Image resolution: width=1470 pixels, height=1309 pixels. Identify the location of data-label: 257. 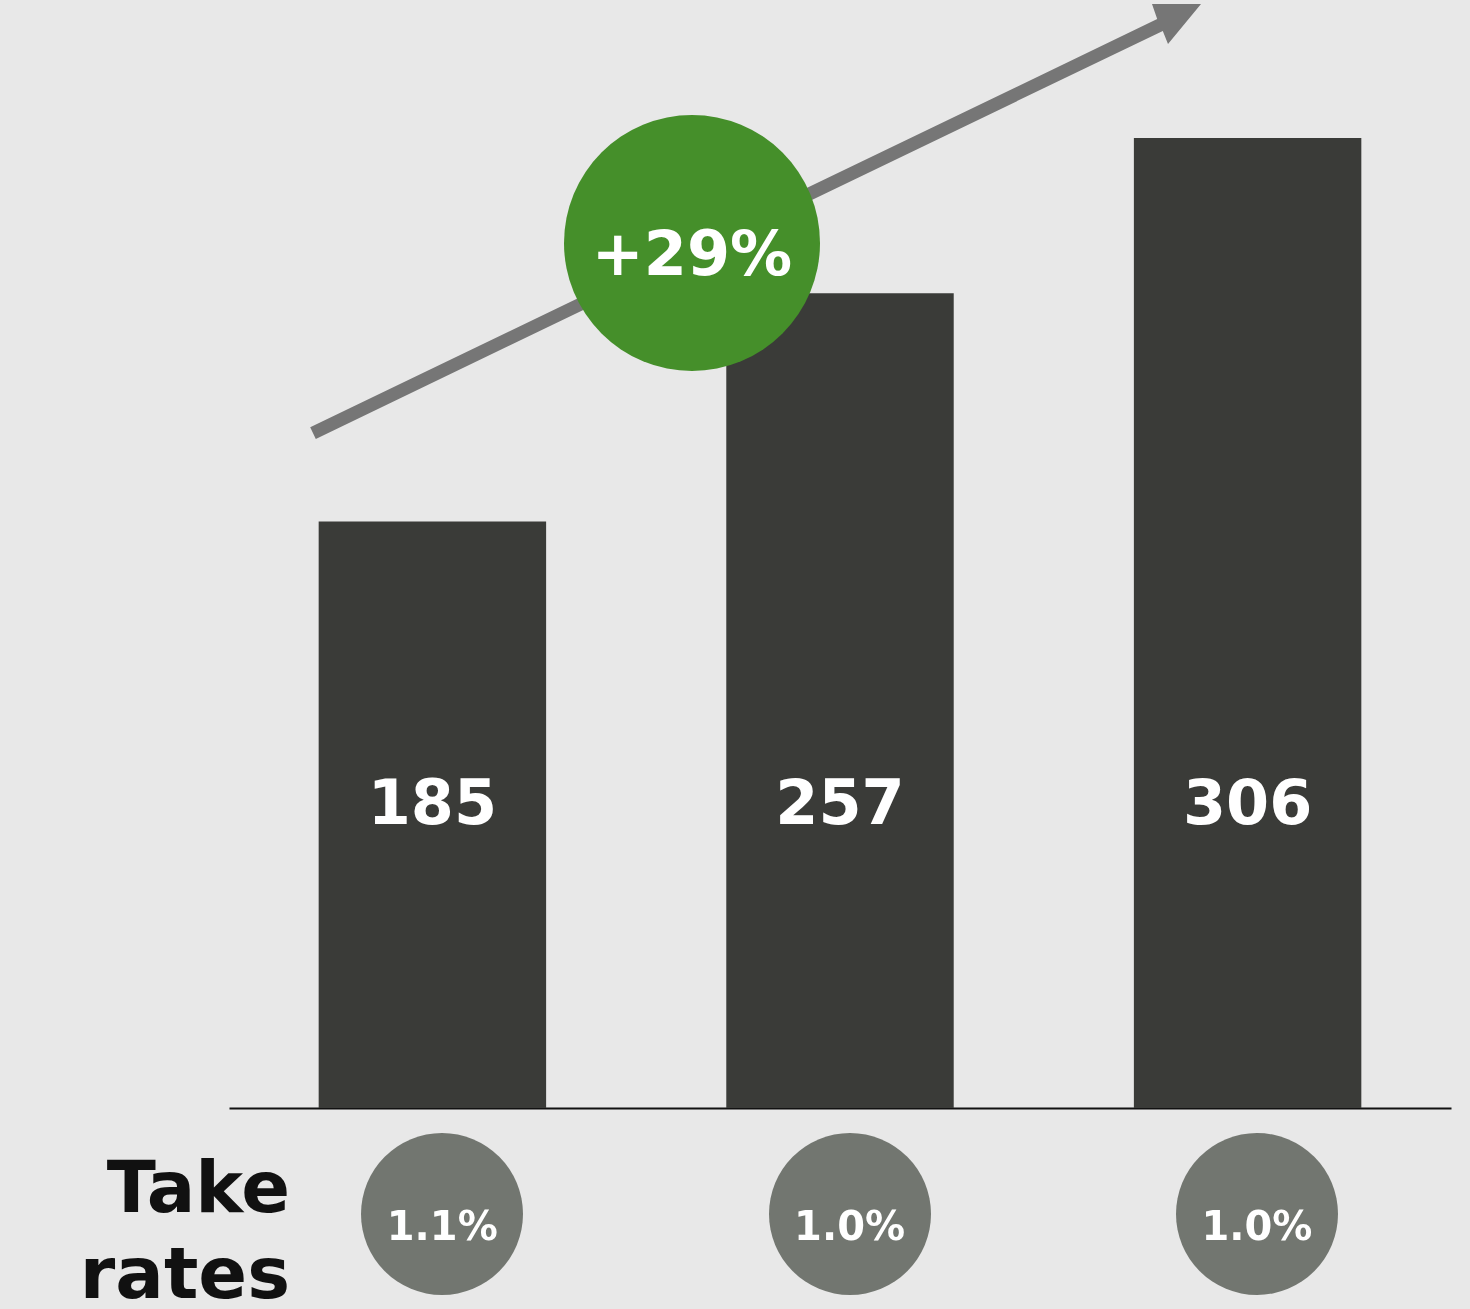
(840, 802).